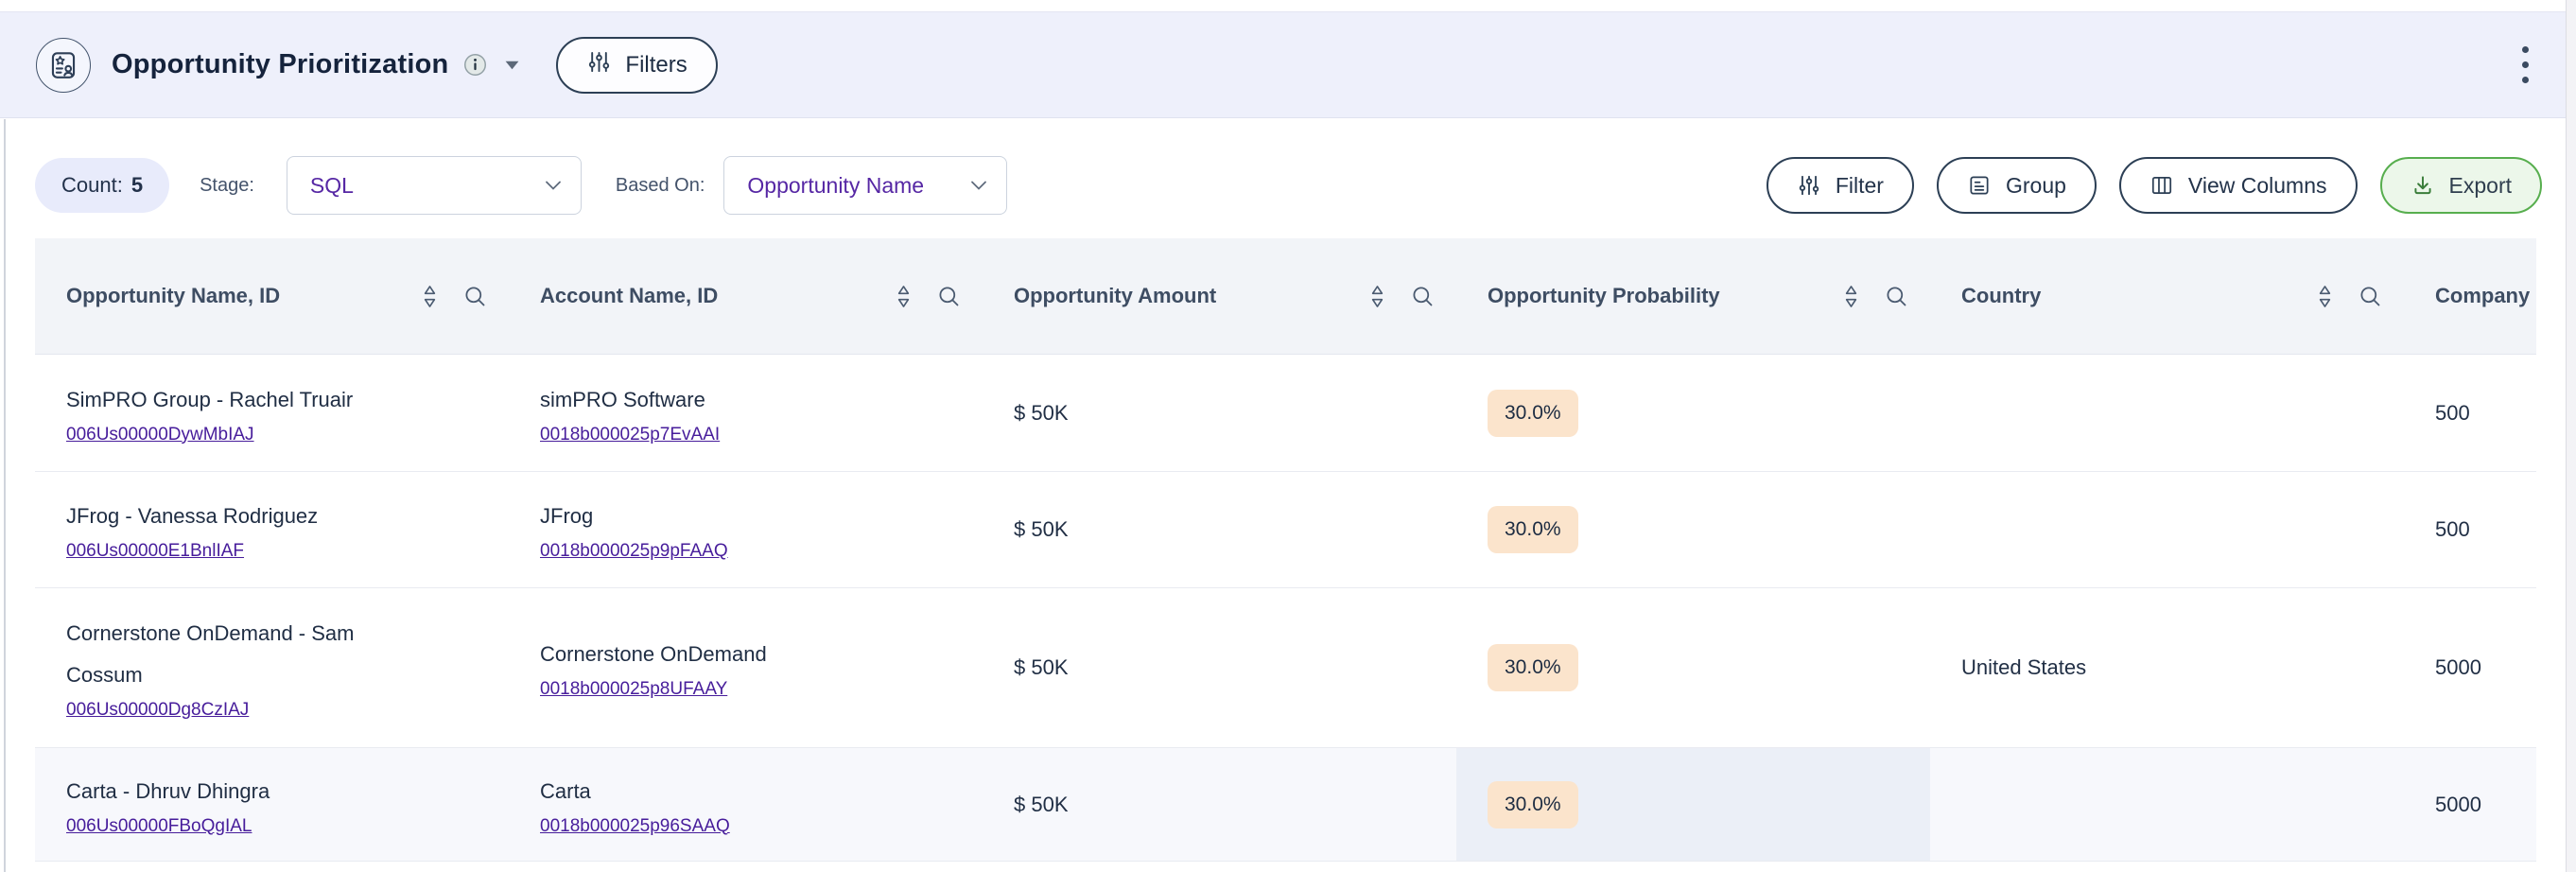 Image resolution: width=2576 pixels, height=872 pixels. What do you see at coordinates (746, 413) in the screenshot?
I see `account-cell: simPRO Software 0018b000025p7EvAAI` at bounding box center [746, 413].